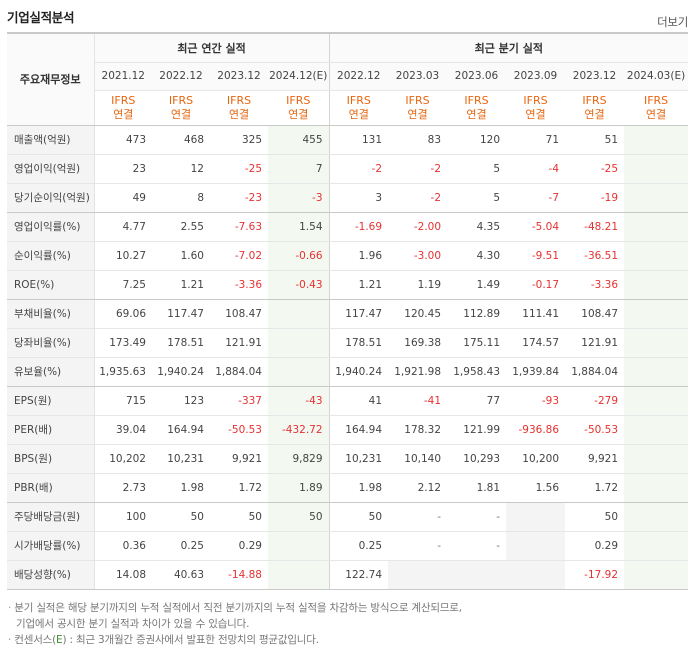 This screenshot has width=694, height=648. I want to click on table-cell: 1,940.24, so click(359, 372).